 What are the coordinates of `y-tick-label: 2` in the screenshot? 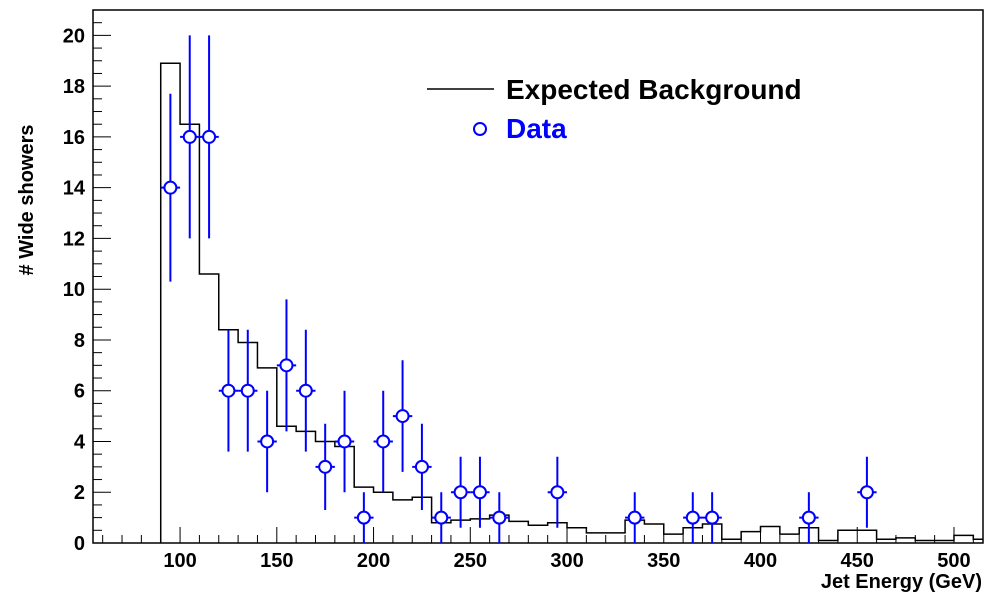 It's located at (79, 493).